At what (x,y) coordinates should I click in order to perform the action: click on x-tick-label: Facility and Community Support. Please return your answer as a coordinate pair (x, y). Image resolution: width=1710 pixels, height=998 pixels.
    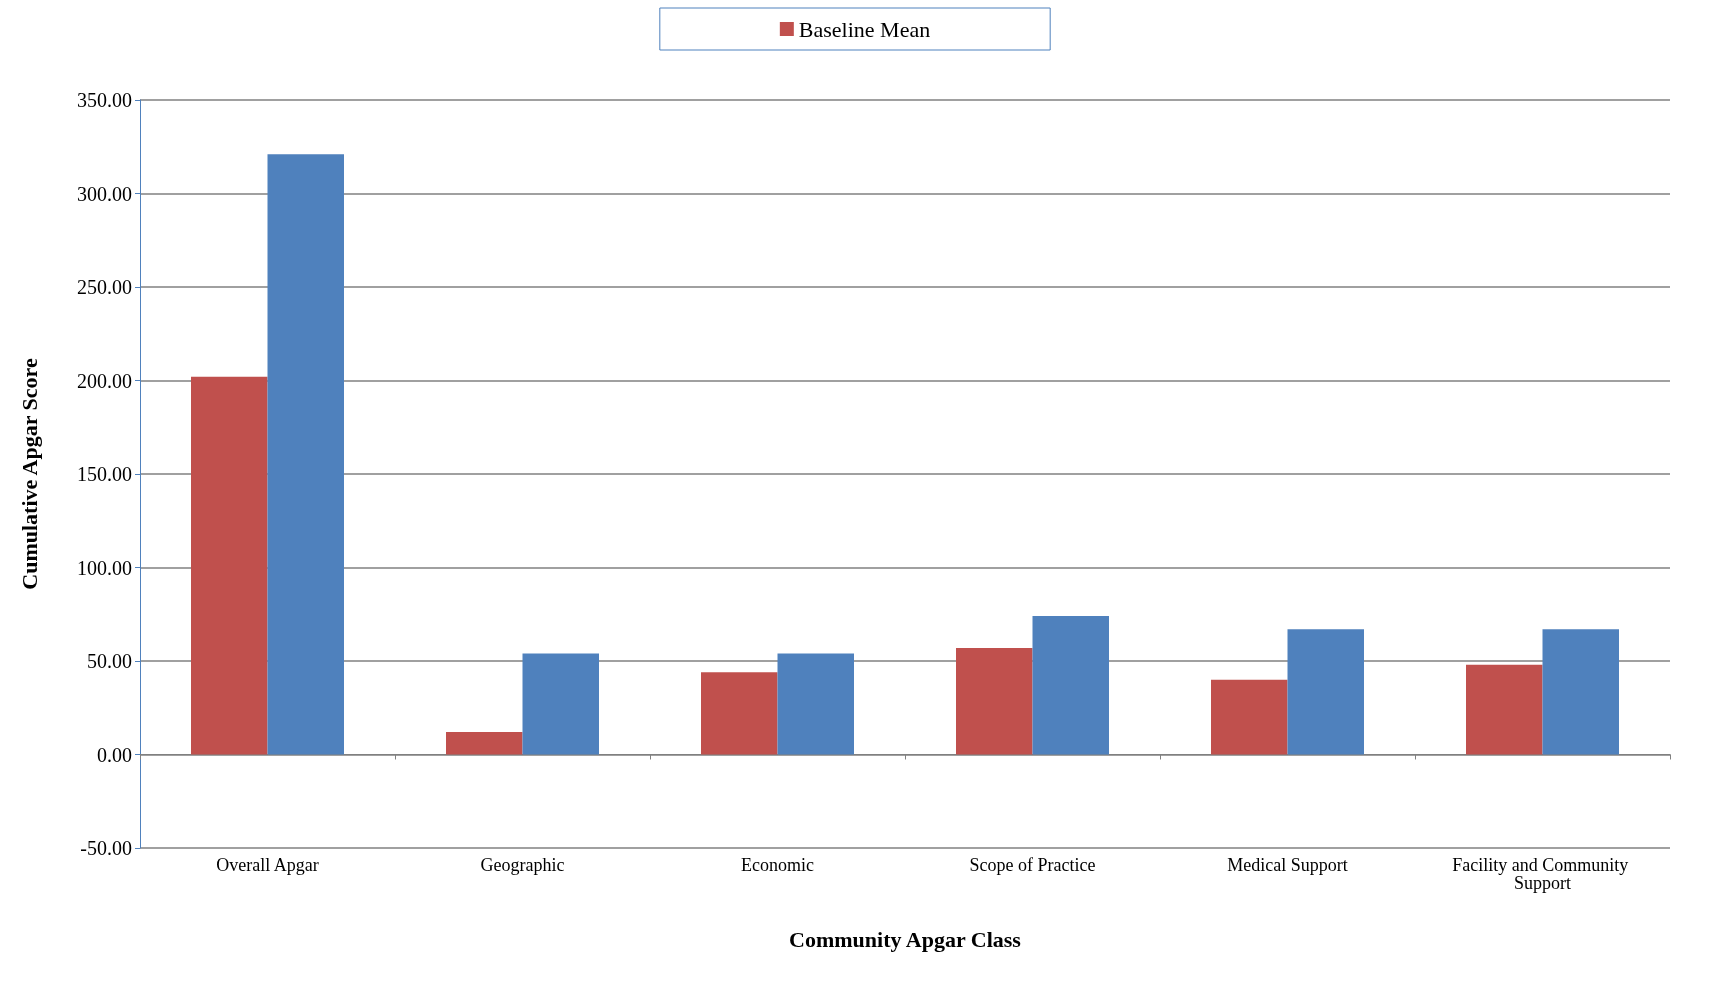
    Looking at the image, I should click on (1542, 874).